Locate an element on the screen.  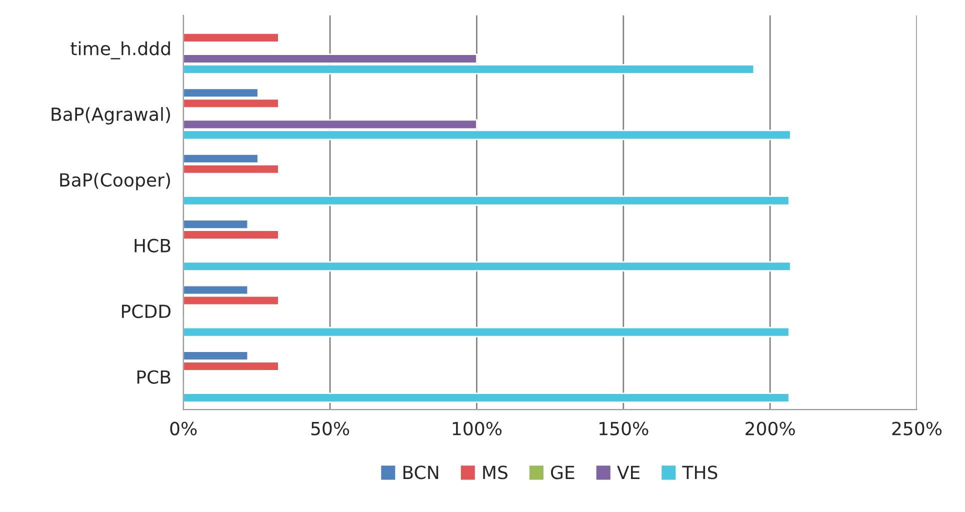
x-tick-label: 200% is located at coordinates (770, 429).